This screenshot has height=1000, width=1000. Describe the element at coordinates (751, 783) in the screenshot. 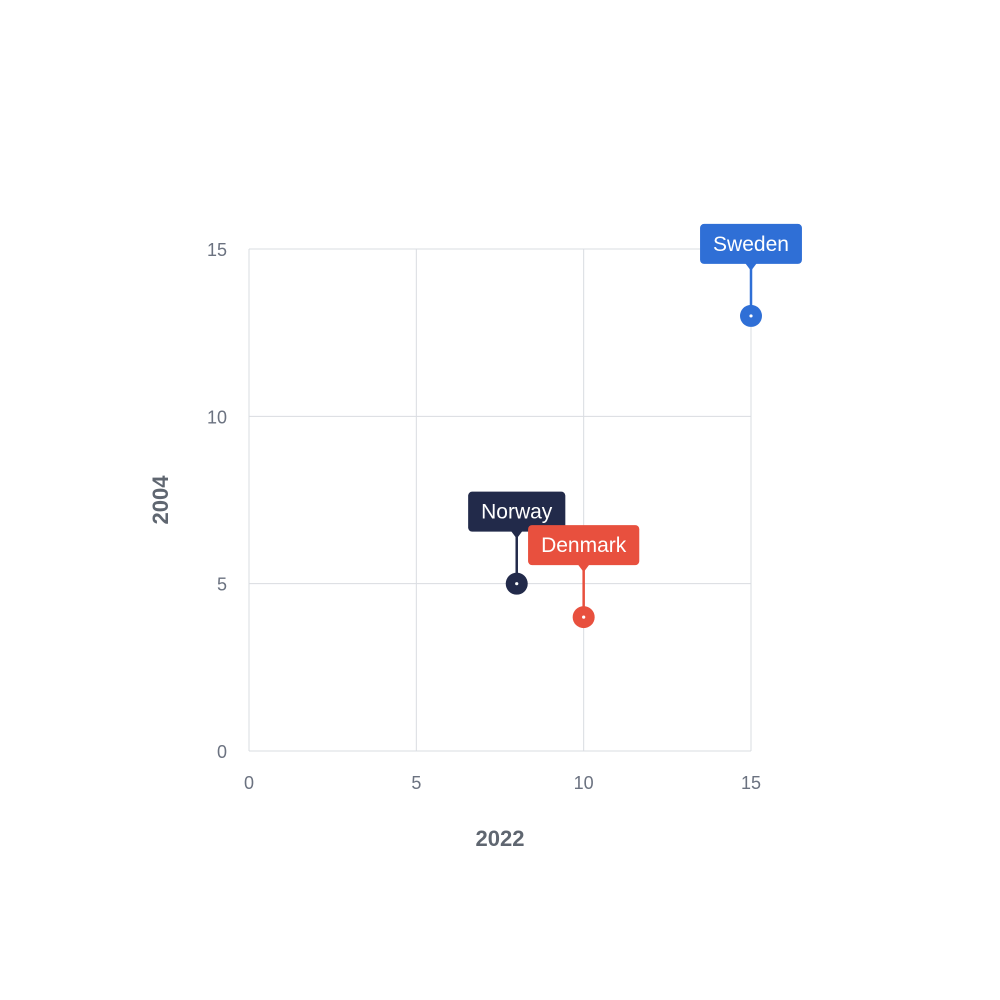

I see `x-tick-label: 15` at that location.